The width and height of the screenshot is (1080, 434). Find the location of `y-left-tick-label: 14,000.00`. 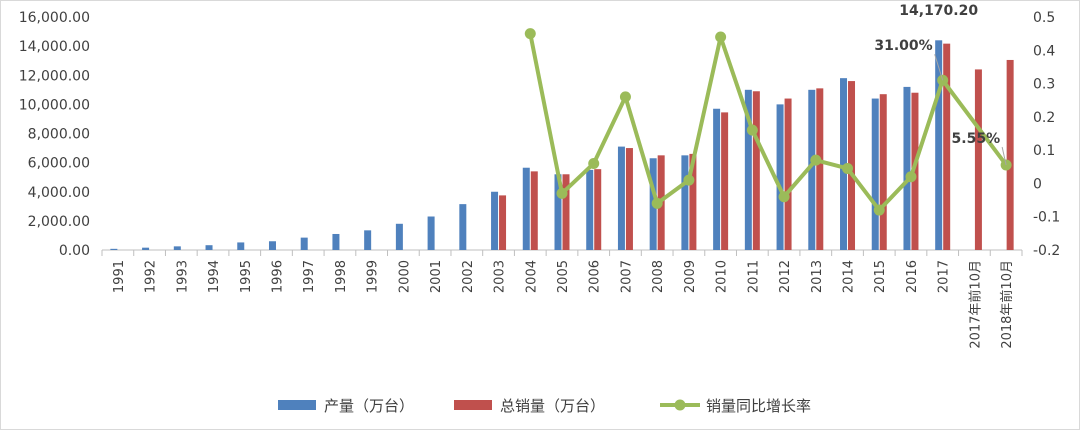

y-left-tick-label: 14,000.00 is located at coordinates (54, 47).